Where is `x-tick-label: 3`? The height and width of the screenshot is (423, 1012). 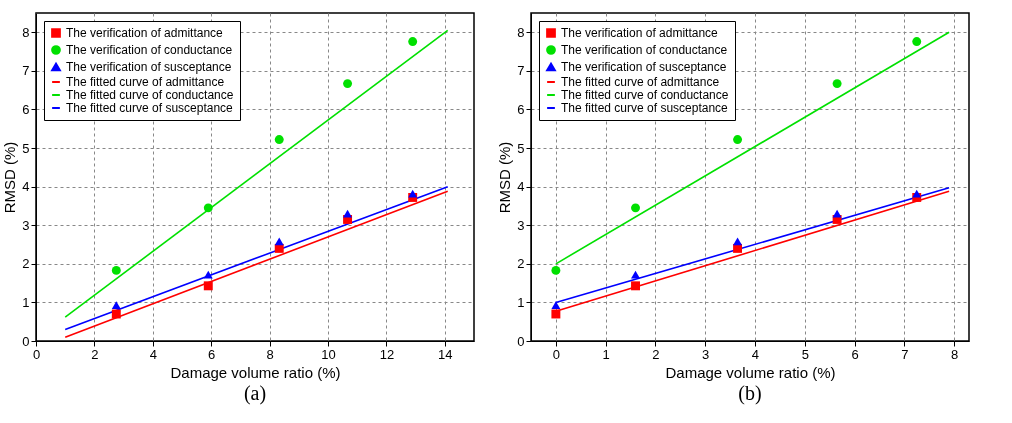 x-tick-label: 3 is located at coordinates (706, 354).